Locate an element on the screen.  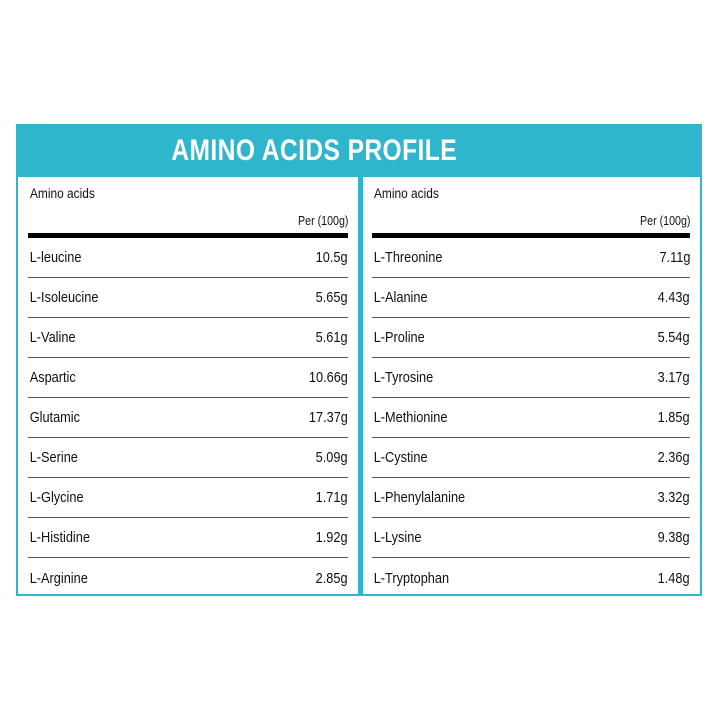
amino-acid-value: 9.38g is located at coordinates (674, 537).